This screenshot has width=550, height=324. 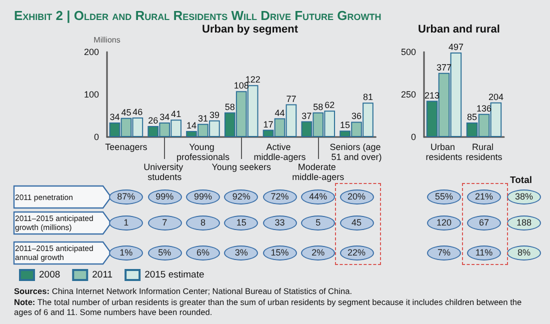 What do you see at coordinates (214, 115) in the screenshot?
I see `data-label: 39` at bounding box center [214, 115].